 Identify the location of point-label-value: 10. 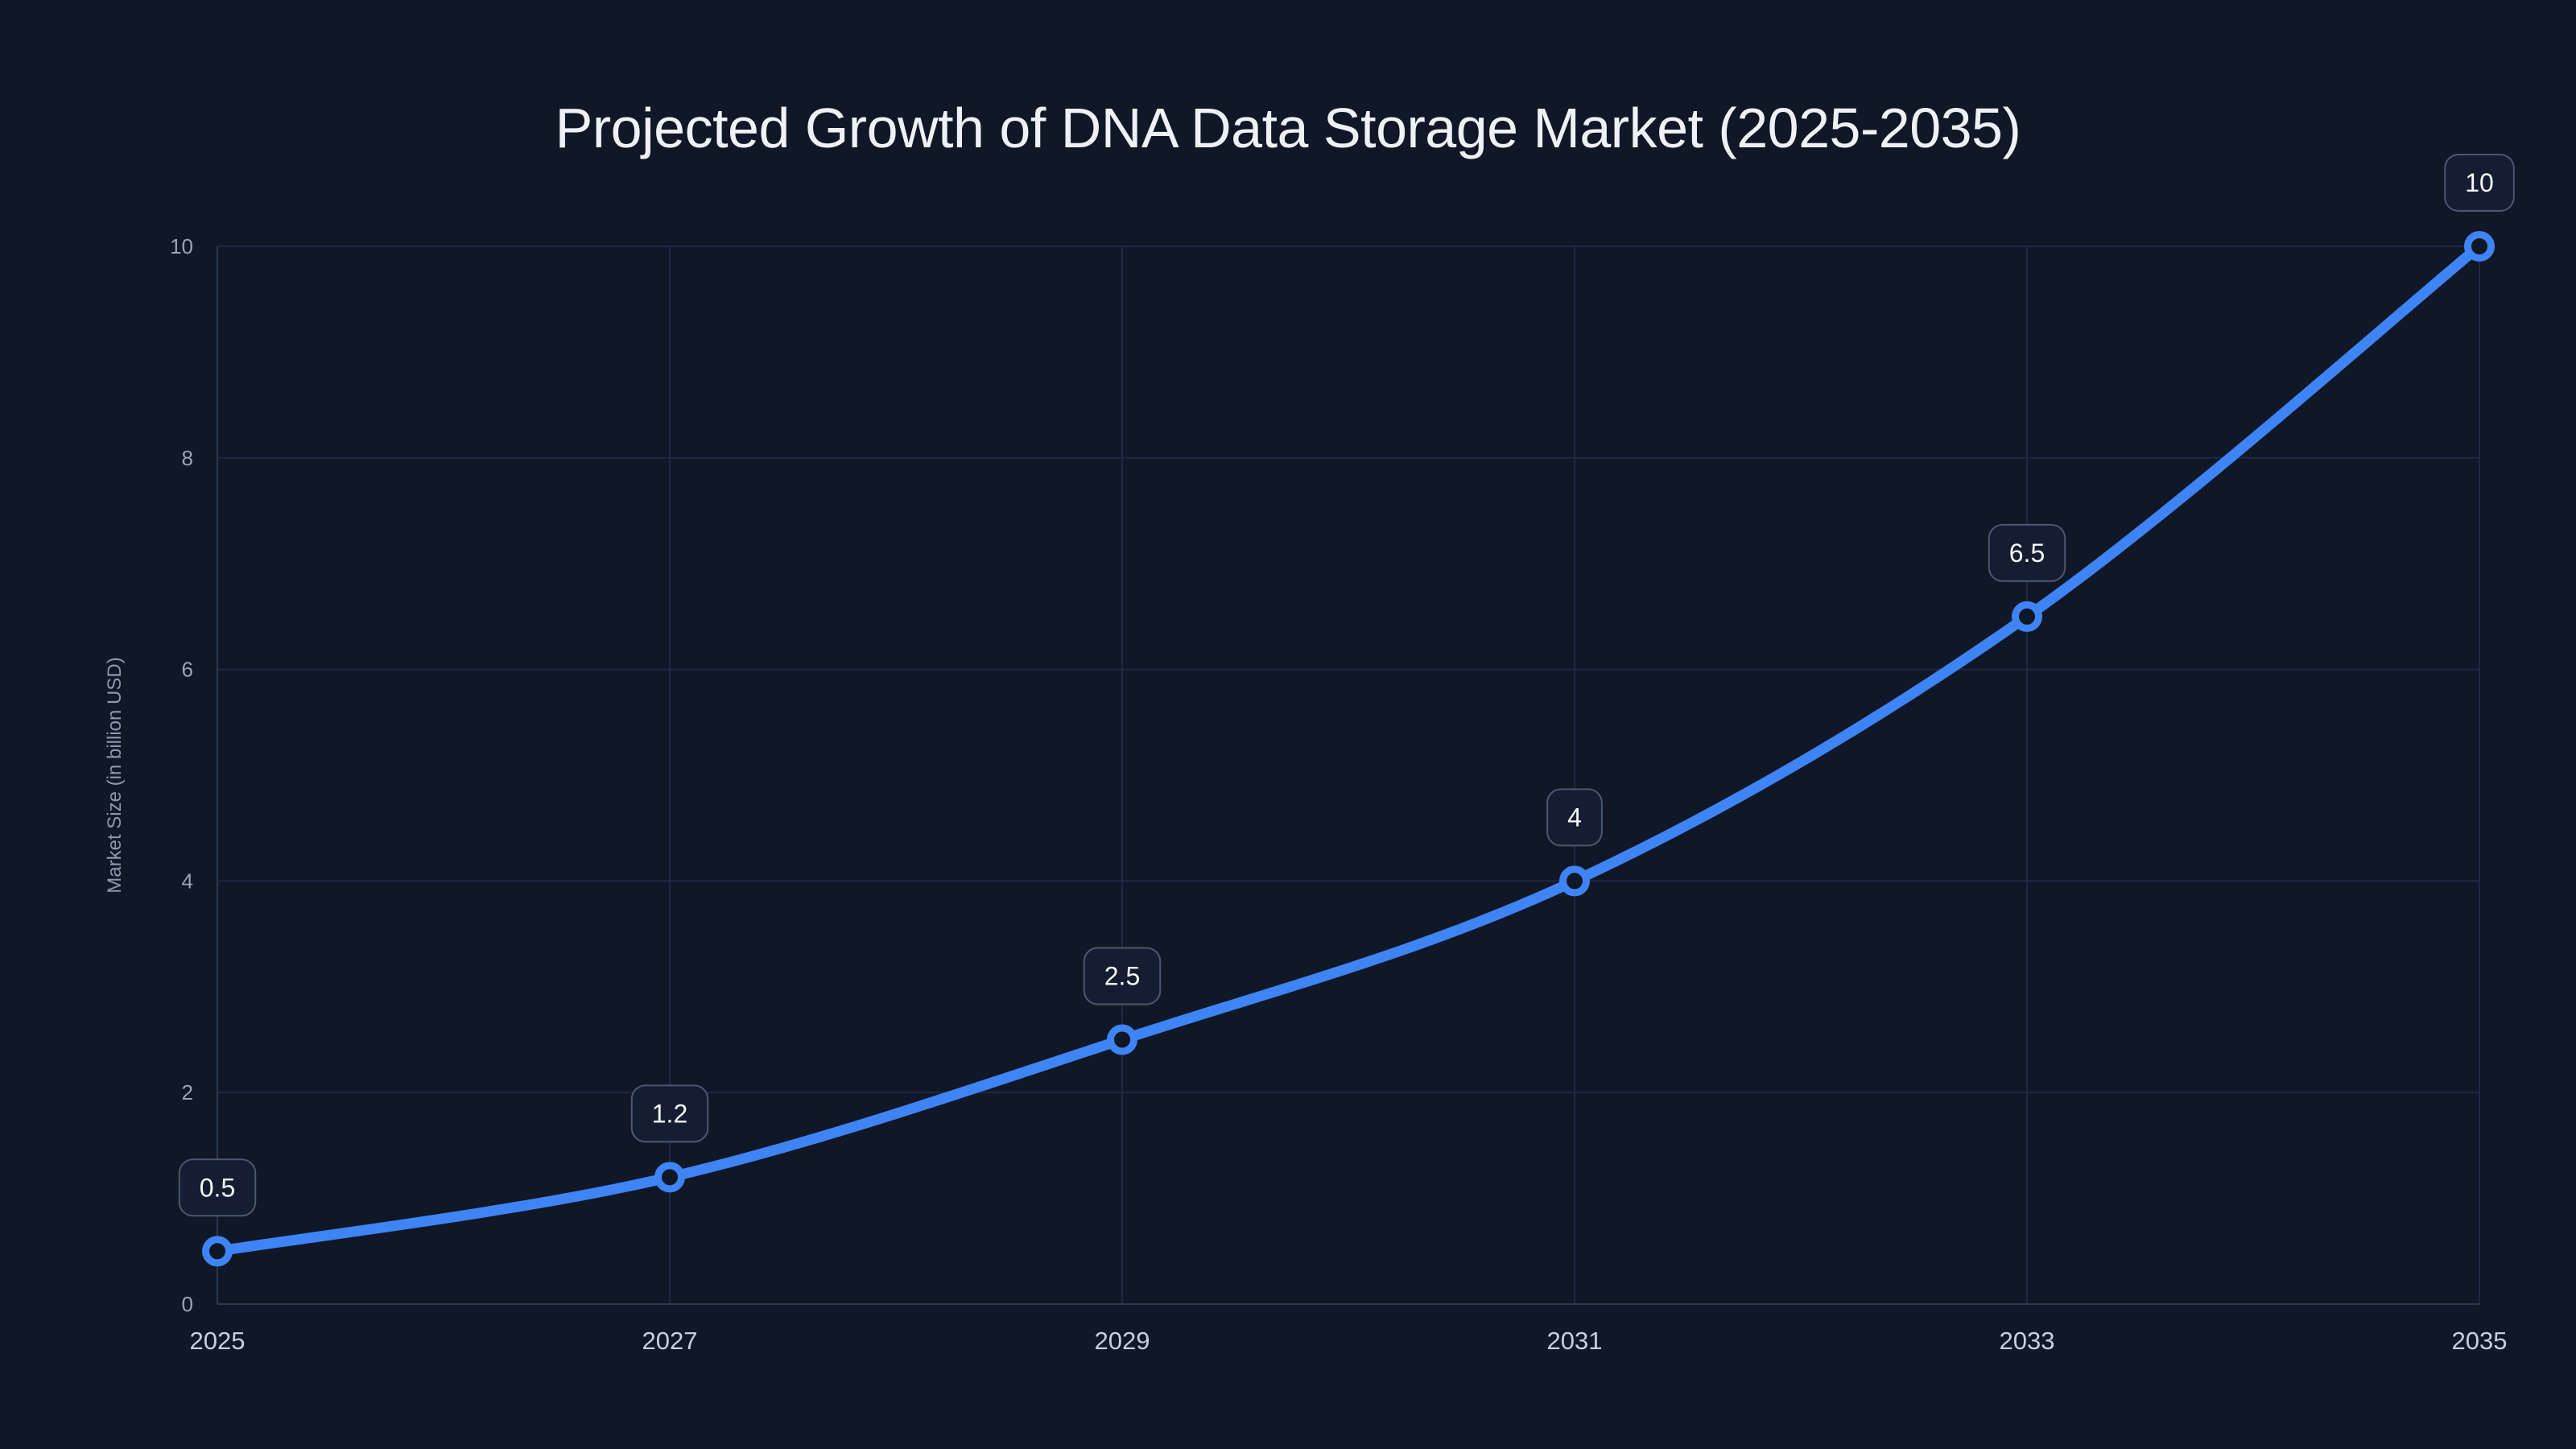
(2479, 182).